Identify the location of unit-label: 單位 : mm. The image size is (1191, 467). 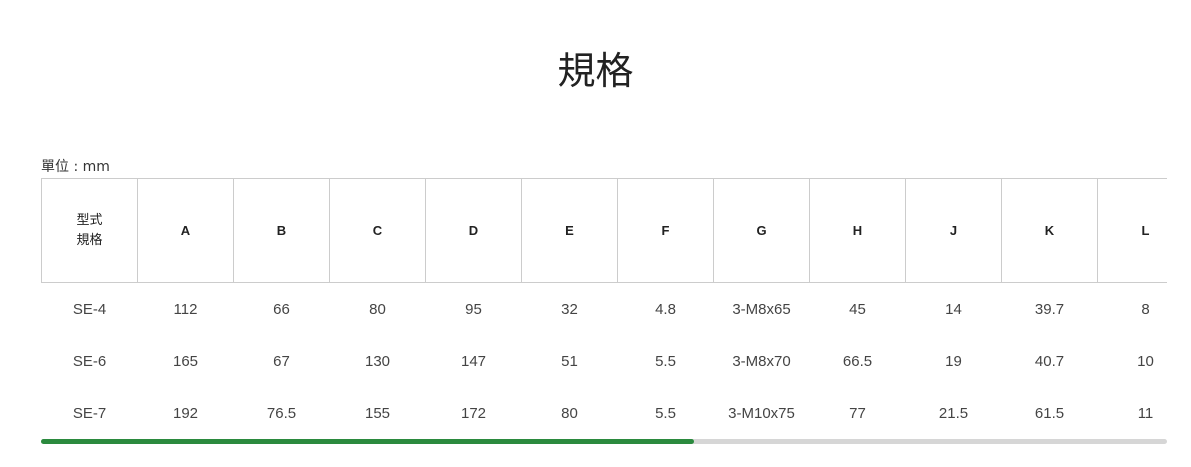
(75, 167).